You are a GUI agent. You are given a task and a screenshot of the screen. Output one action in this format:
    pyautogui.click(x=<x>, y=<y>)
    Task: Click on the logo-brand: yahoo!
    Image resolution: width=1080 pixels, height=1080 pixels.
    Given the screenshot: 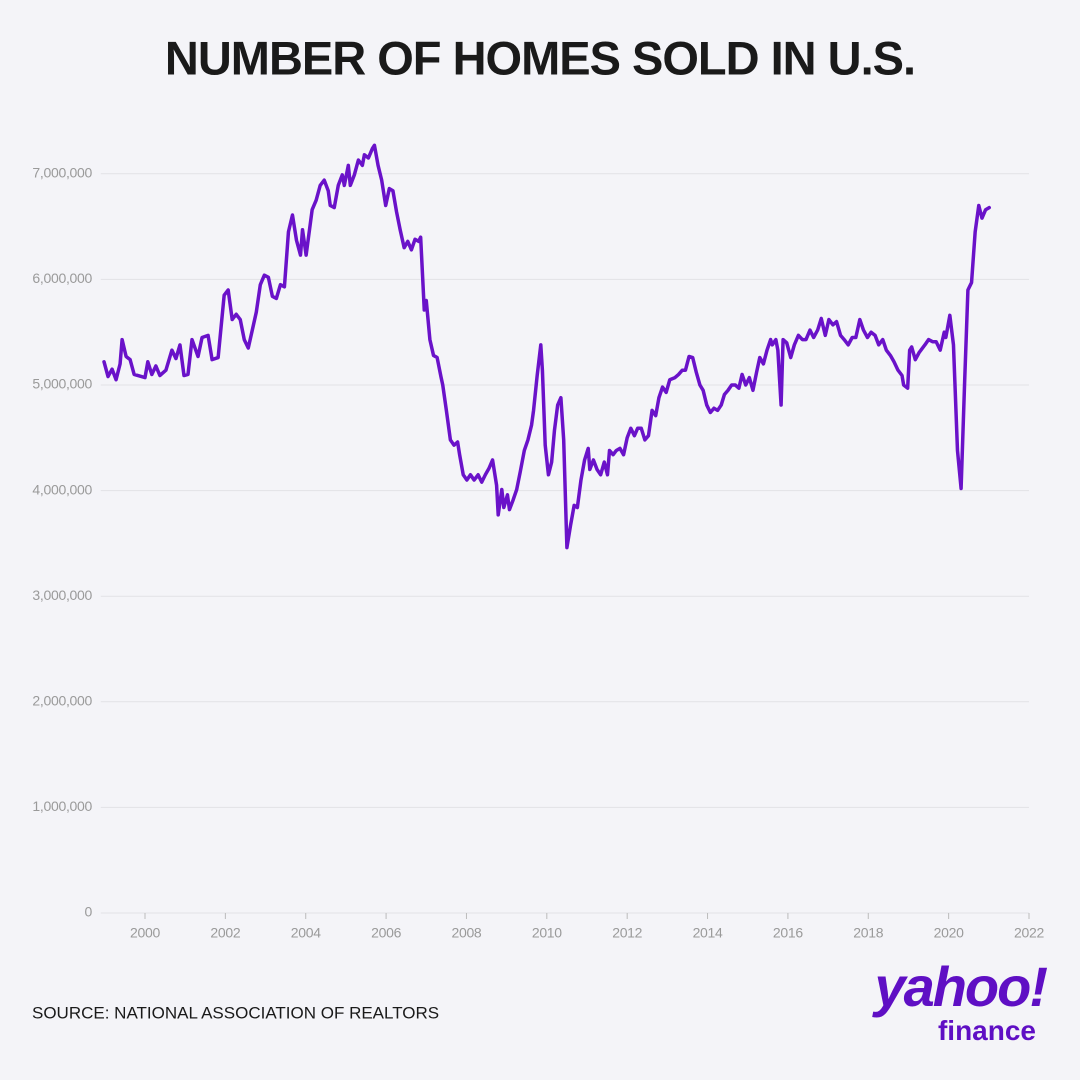 What is the action you would take?
    pyautogui.click(x=959, y=986)
    